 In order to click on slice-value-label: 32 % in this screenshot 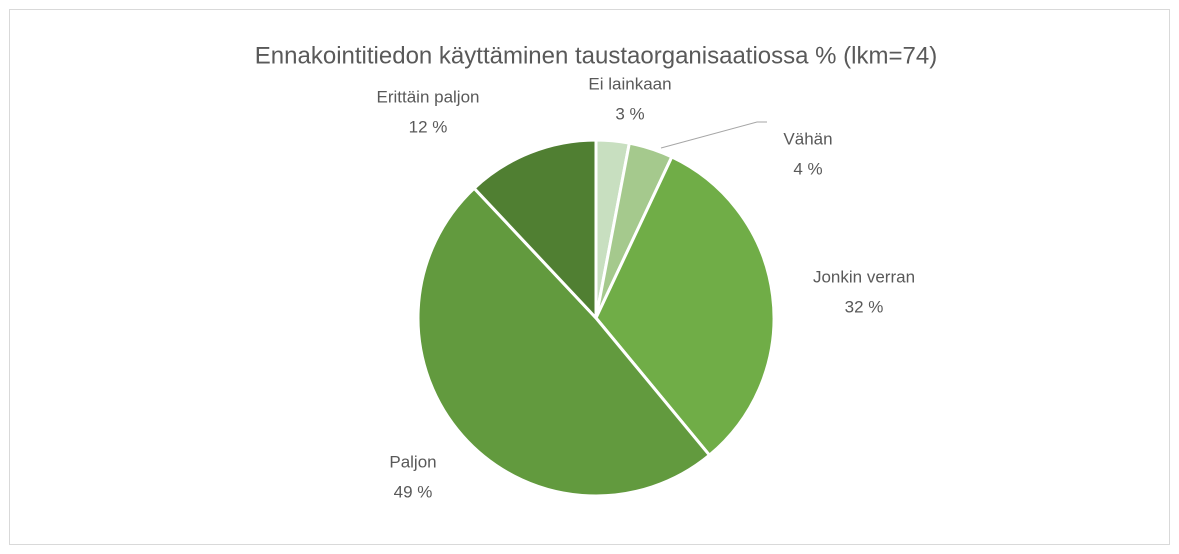, I will do `click(864, 306)`.